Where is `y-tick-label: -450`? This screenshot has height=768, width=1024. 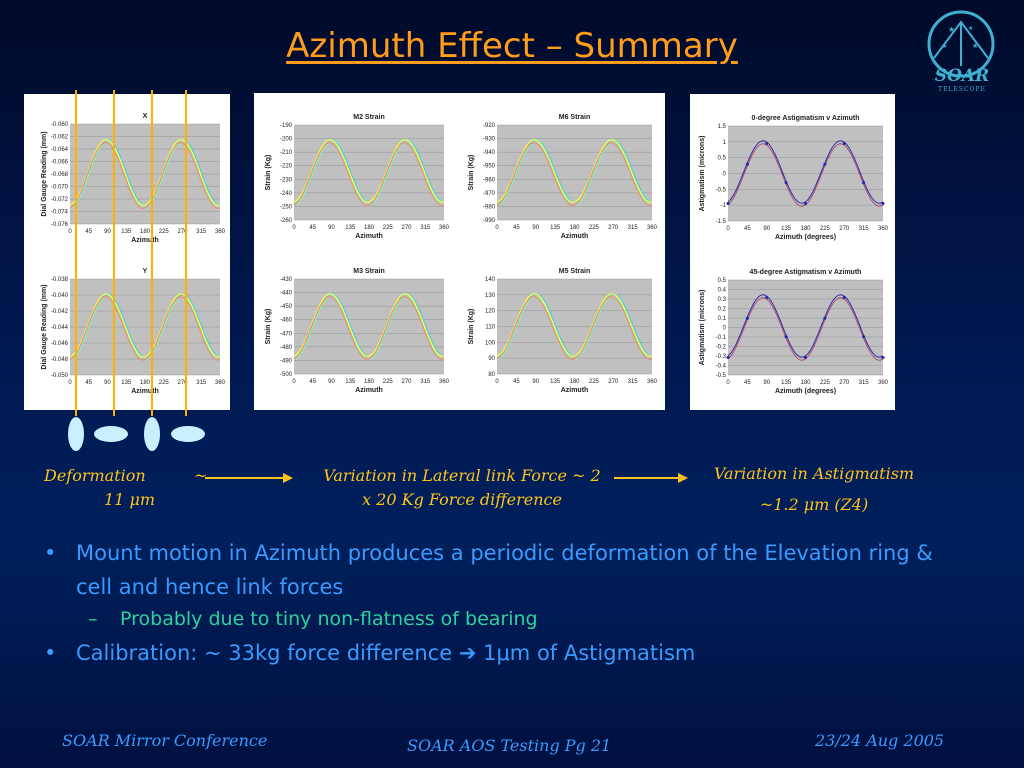
y-tick-label: -450 is located at coordinates (286, 307).